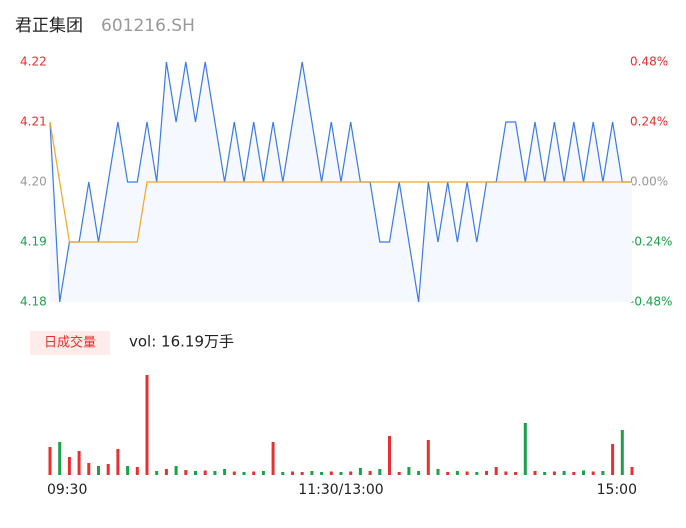 The width and height of the screenshot is (686, 528). I want to click on stock-code: 601216.SH, so click(148, 26).